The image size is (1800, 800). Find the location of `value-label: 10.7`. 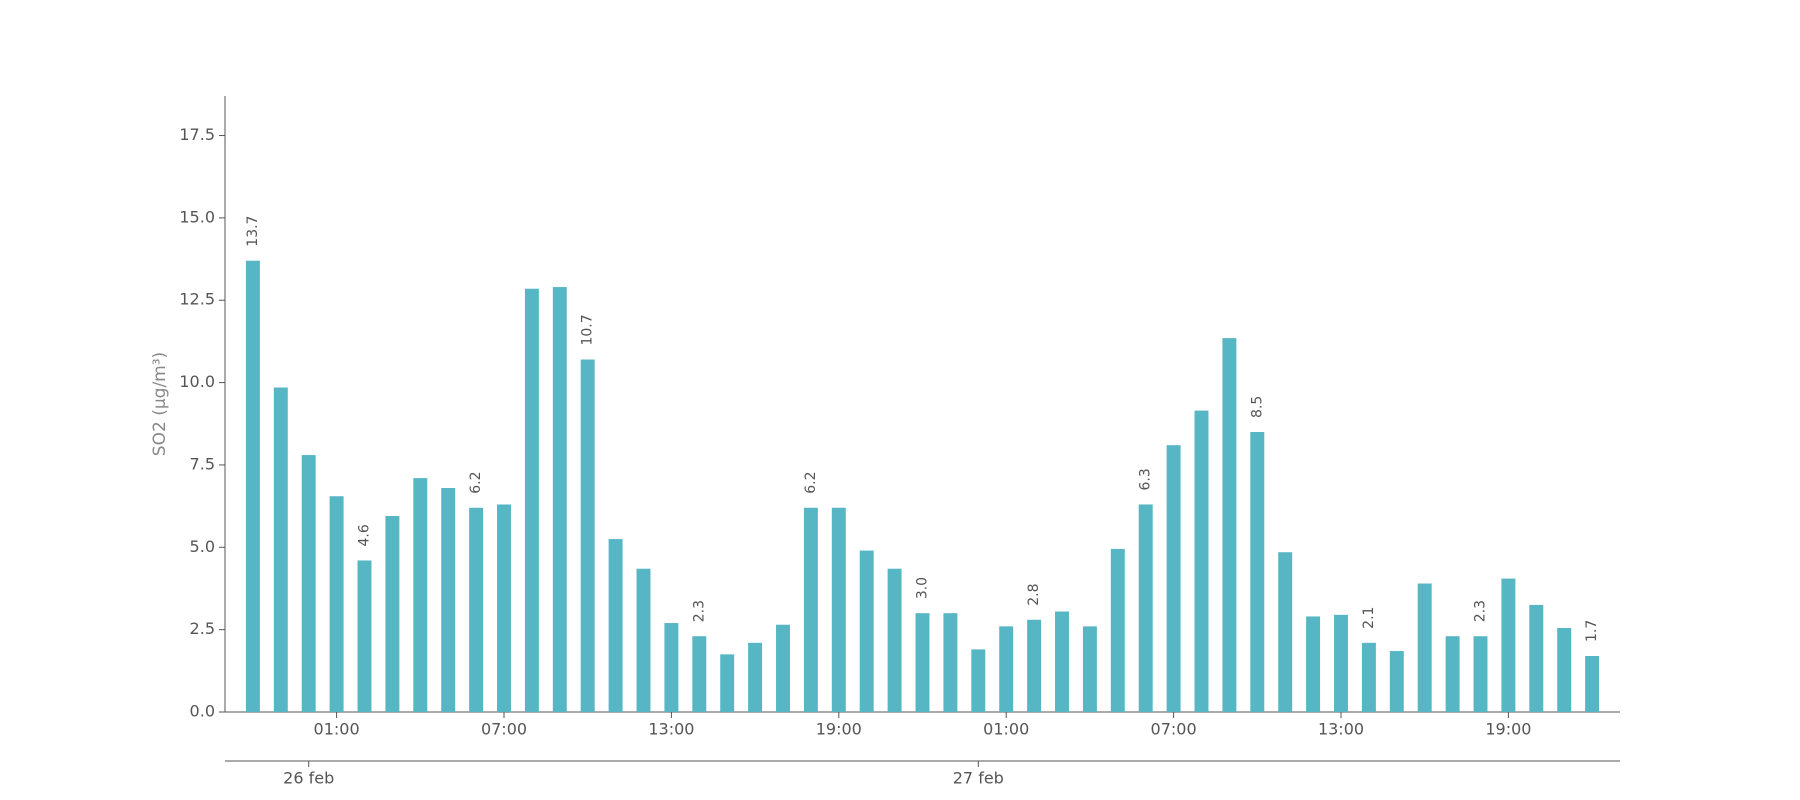

value-label: 10.7 is located at coordinates (588, 329).